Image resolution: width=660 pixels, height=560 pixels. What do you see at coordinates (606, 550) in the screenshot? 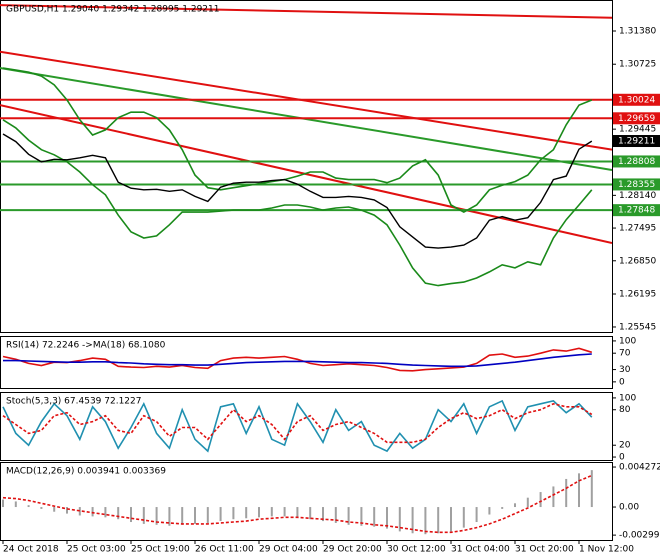
I see `x-tick-label: 1 Nov 12:00` at bounding box center [606, 550].